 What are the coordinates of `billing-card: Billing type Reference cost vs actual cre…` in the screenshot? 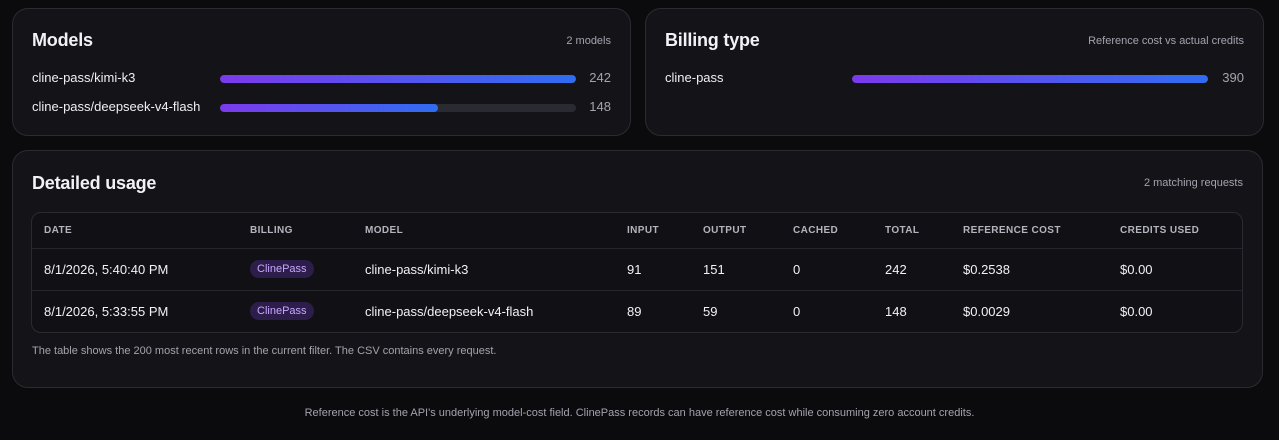 It's located at (954, 72).